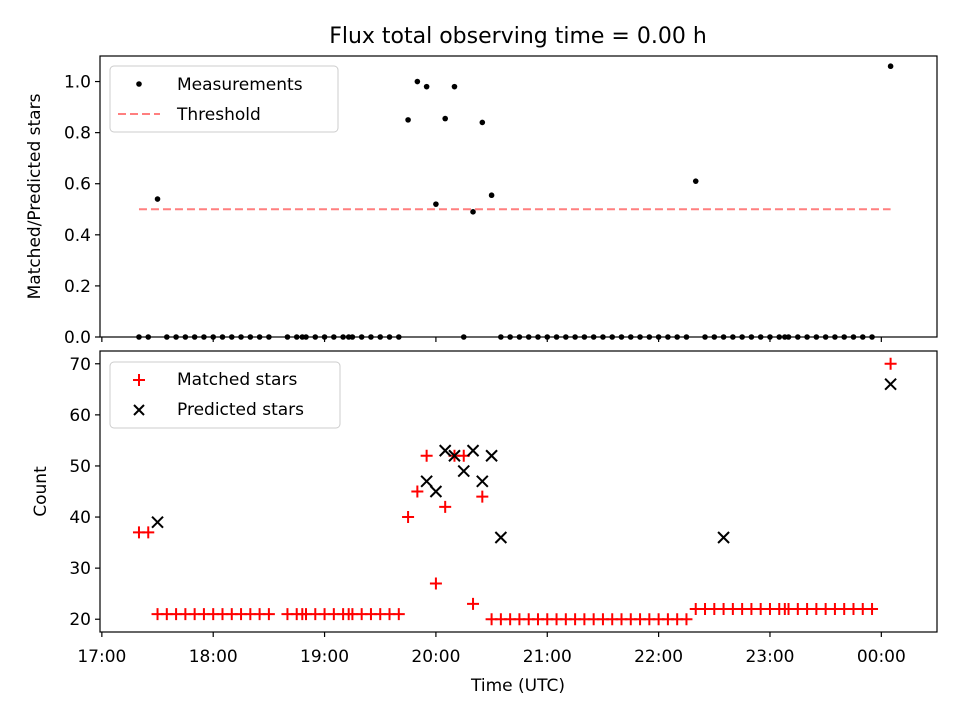  I want to click on legend-measurements-label: Measurements, so click(240, 85).